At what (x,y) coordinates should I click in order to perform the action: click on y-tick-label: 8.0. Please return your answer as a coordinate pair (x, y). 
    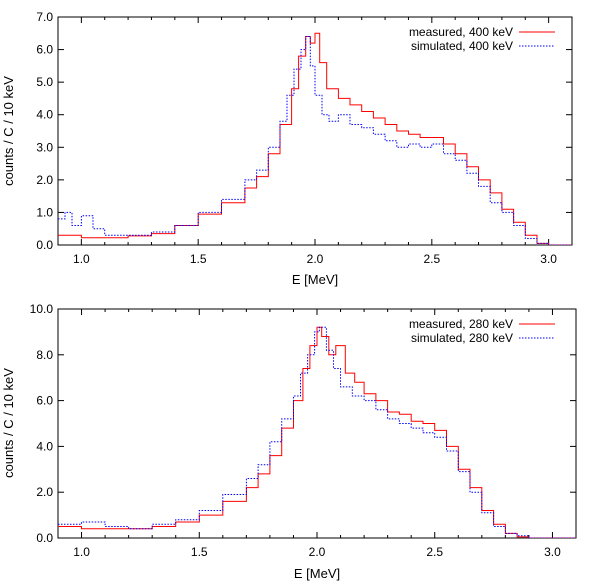
    Looking at the image, I should click on (44, 355).